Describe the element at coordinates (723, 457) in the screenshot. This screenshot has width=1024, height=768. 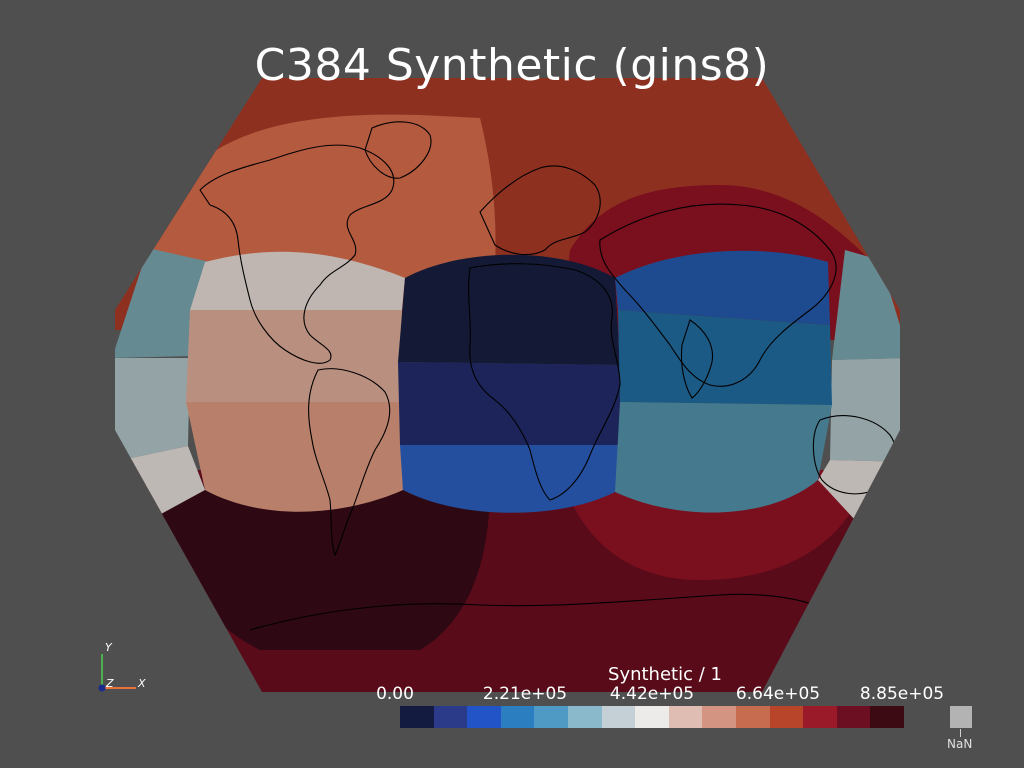
I see `right-face-bottom` at that location.